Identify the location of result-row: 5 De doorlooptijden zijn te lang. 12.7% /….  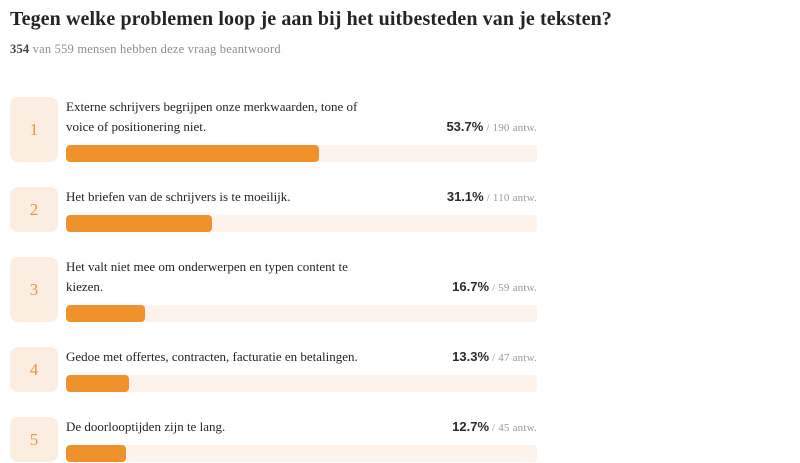
(273, 439).